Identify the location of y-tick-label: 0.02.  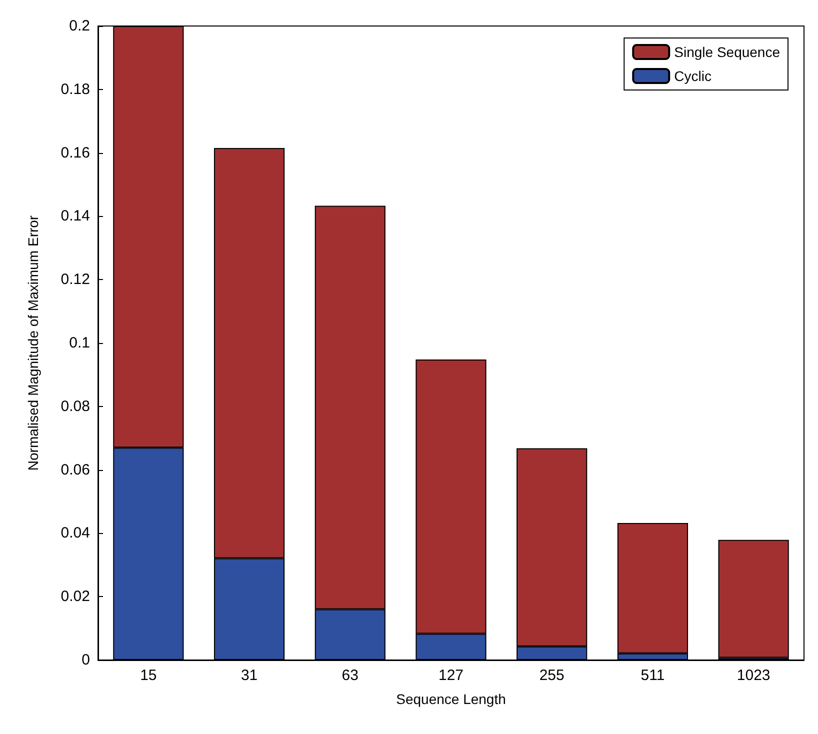
(75, 597).